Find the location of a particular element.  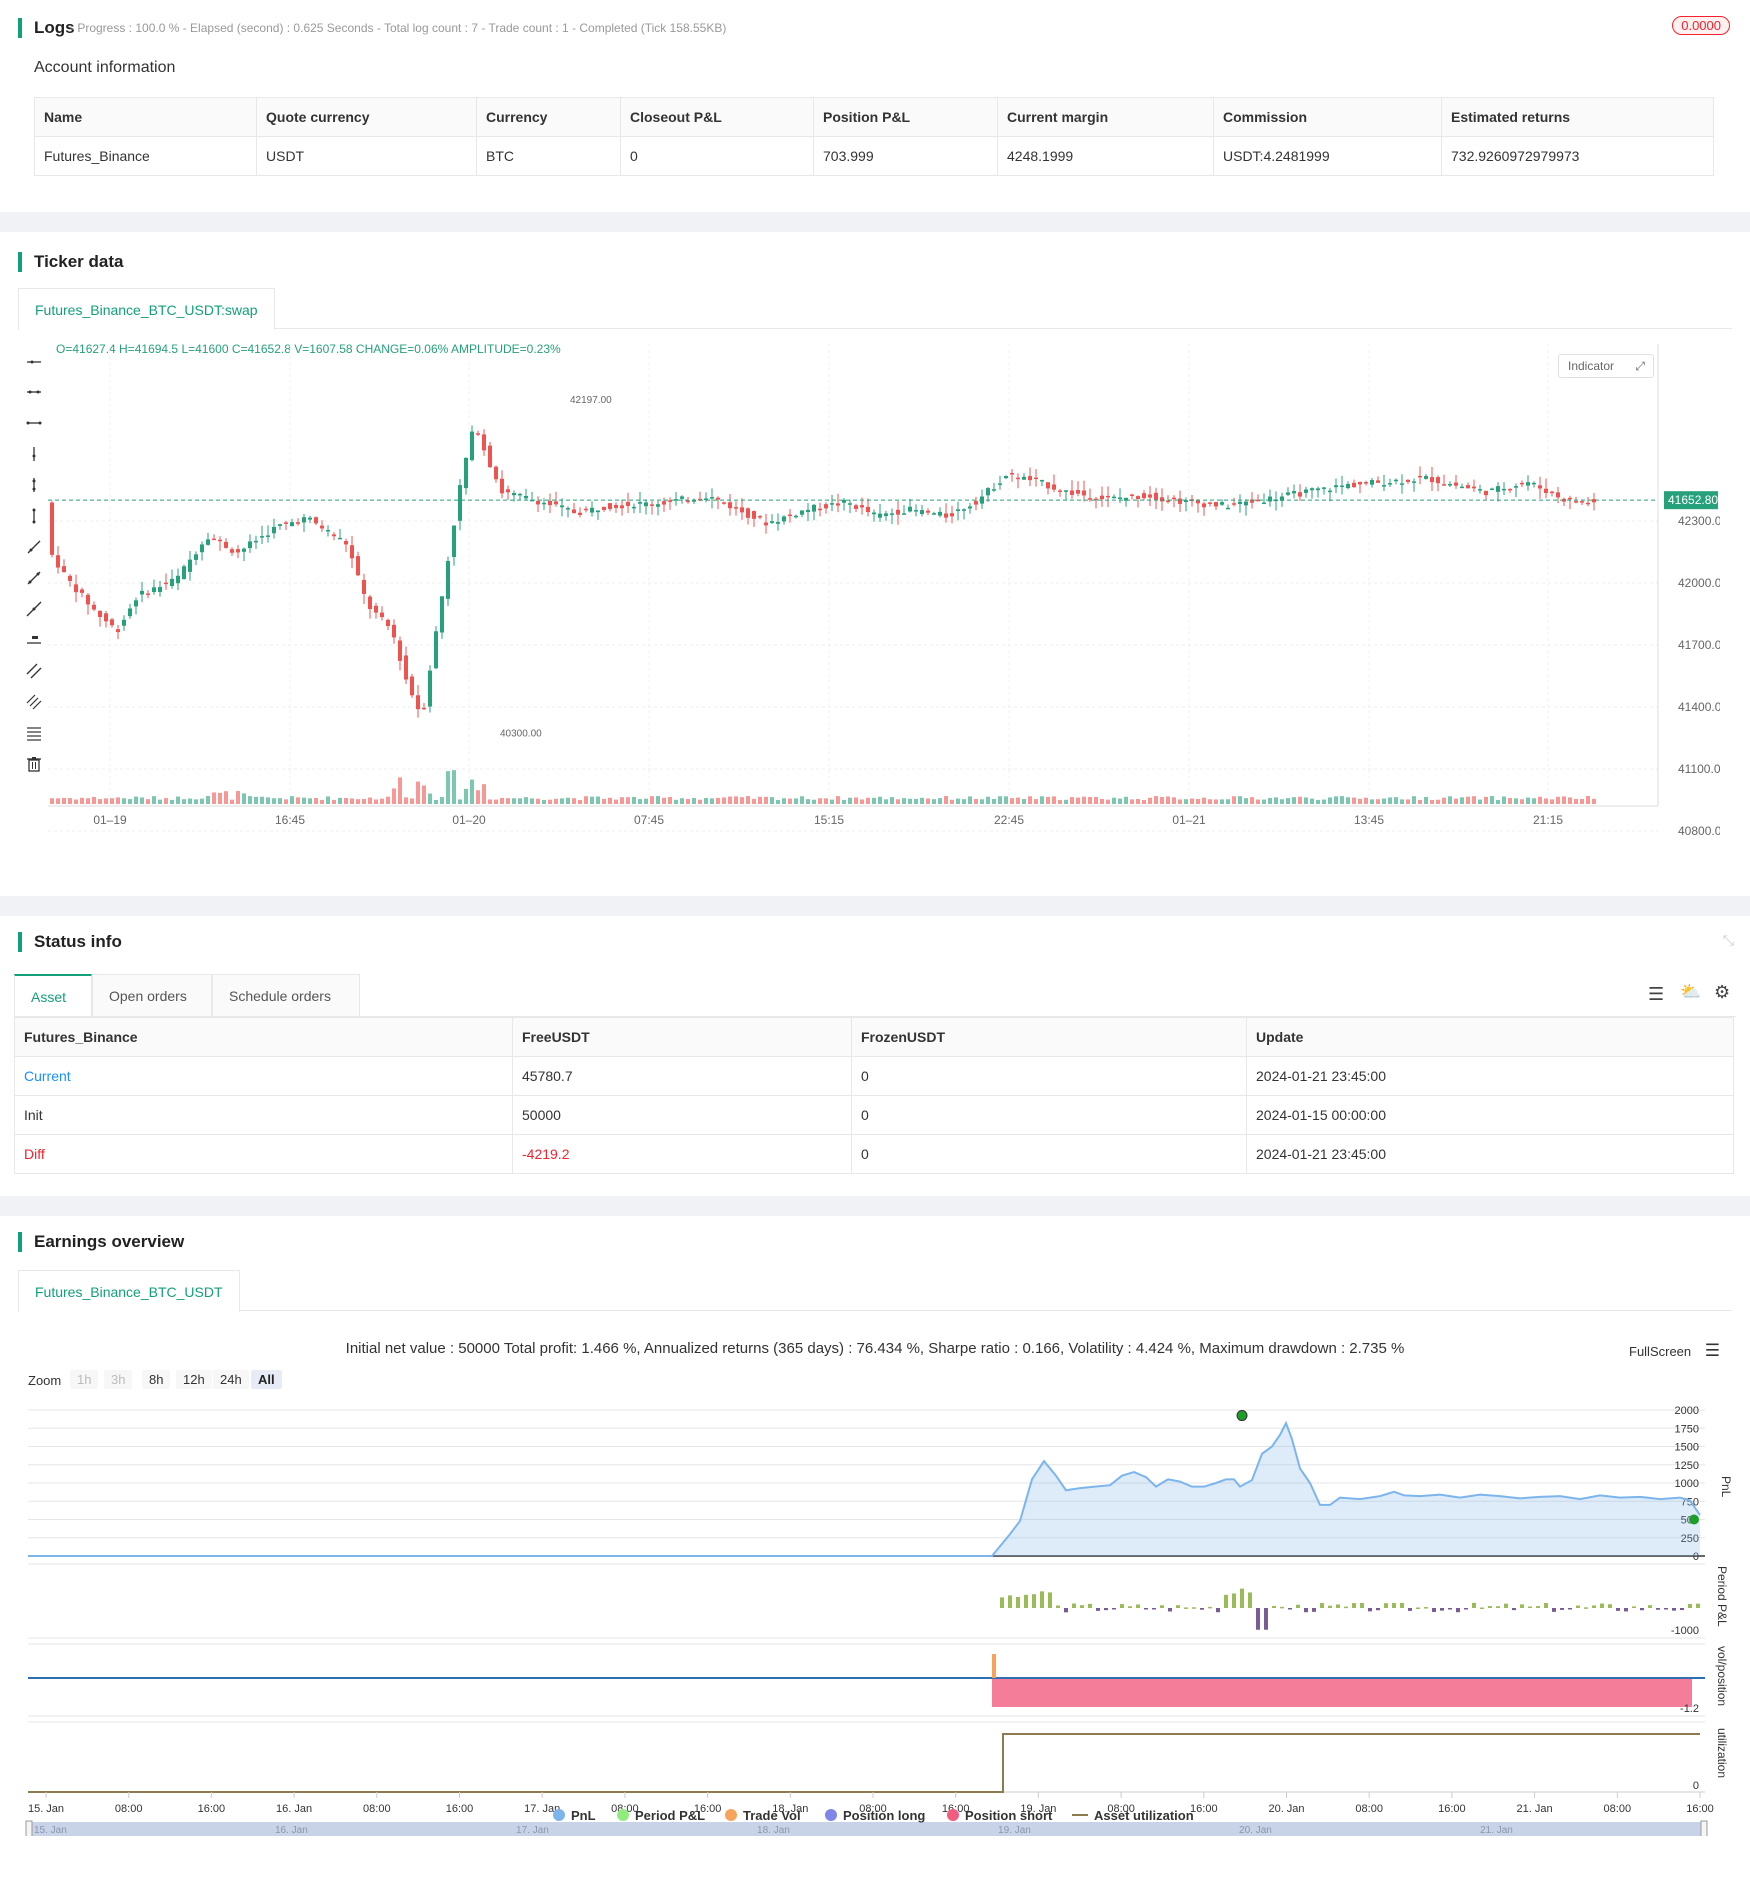

cell-frozen: 0 is located at coordinates (1049, 1154).